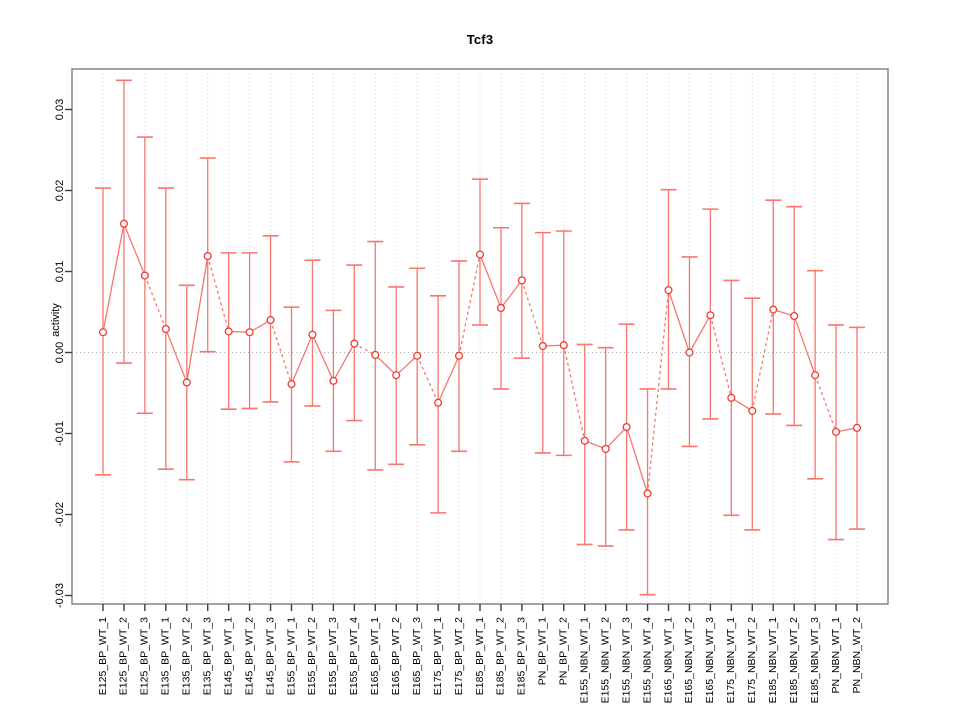 The width and height of the screenshot is (960, 720). I want to click on x-tick-label: E175_BP_WT_1, so click(438, 656).